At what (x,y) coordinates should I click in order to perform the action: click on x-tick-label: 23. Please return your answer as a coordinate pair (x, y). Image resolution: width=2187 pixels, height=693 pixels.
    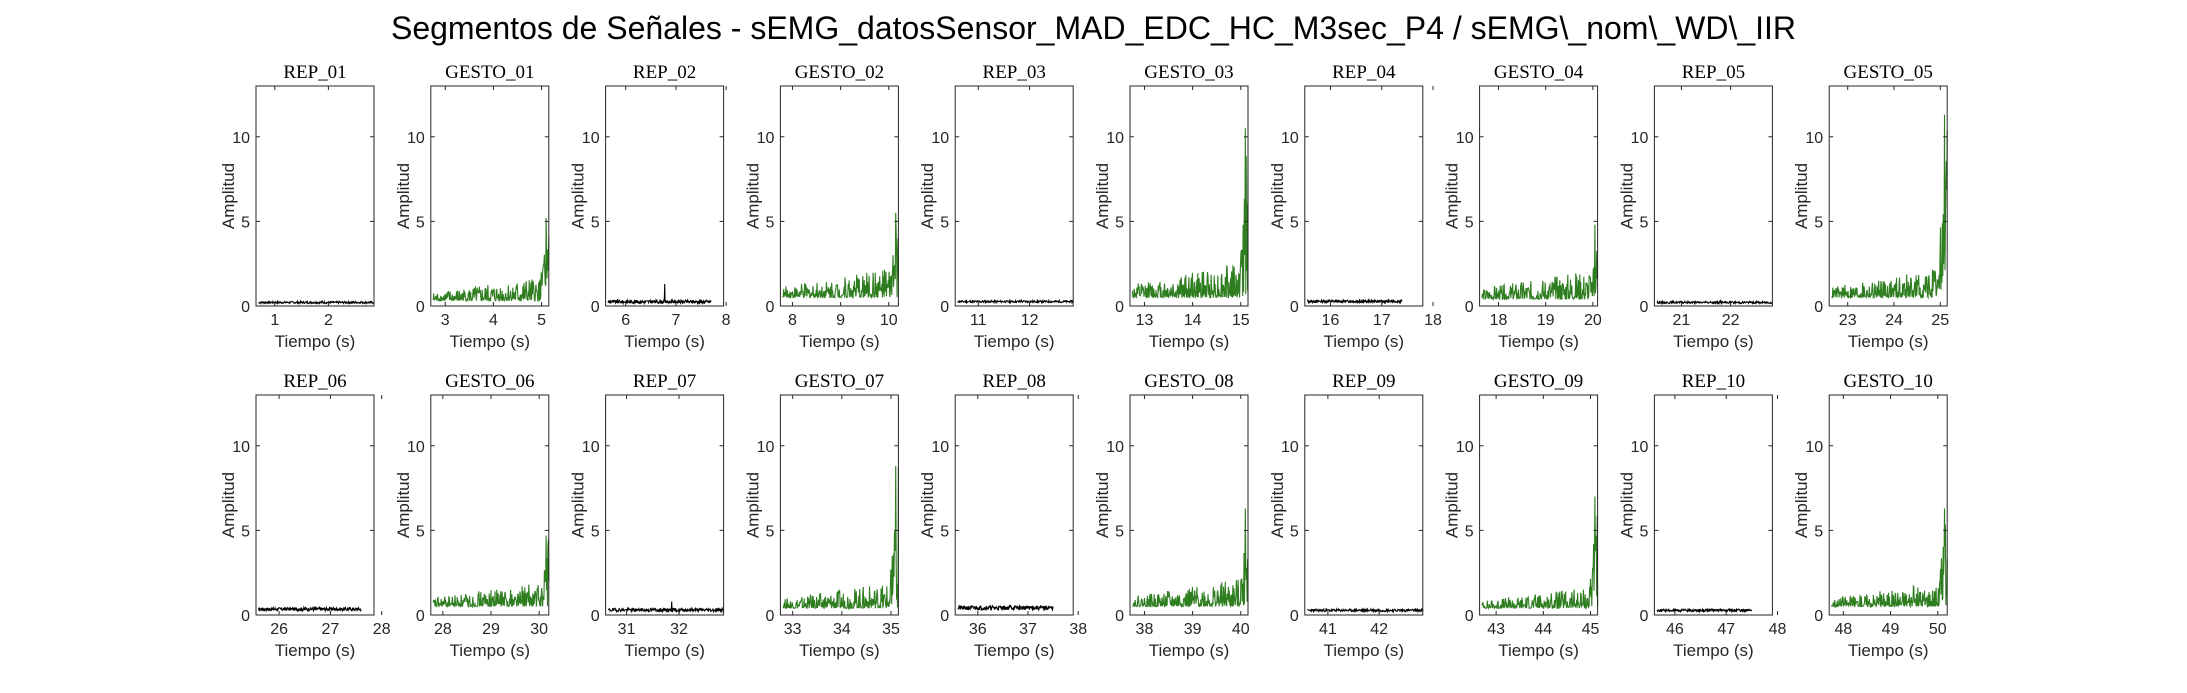
    Looking at the image, I should click on (1848, 320).